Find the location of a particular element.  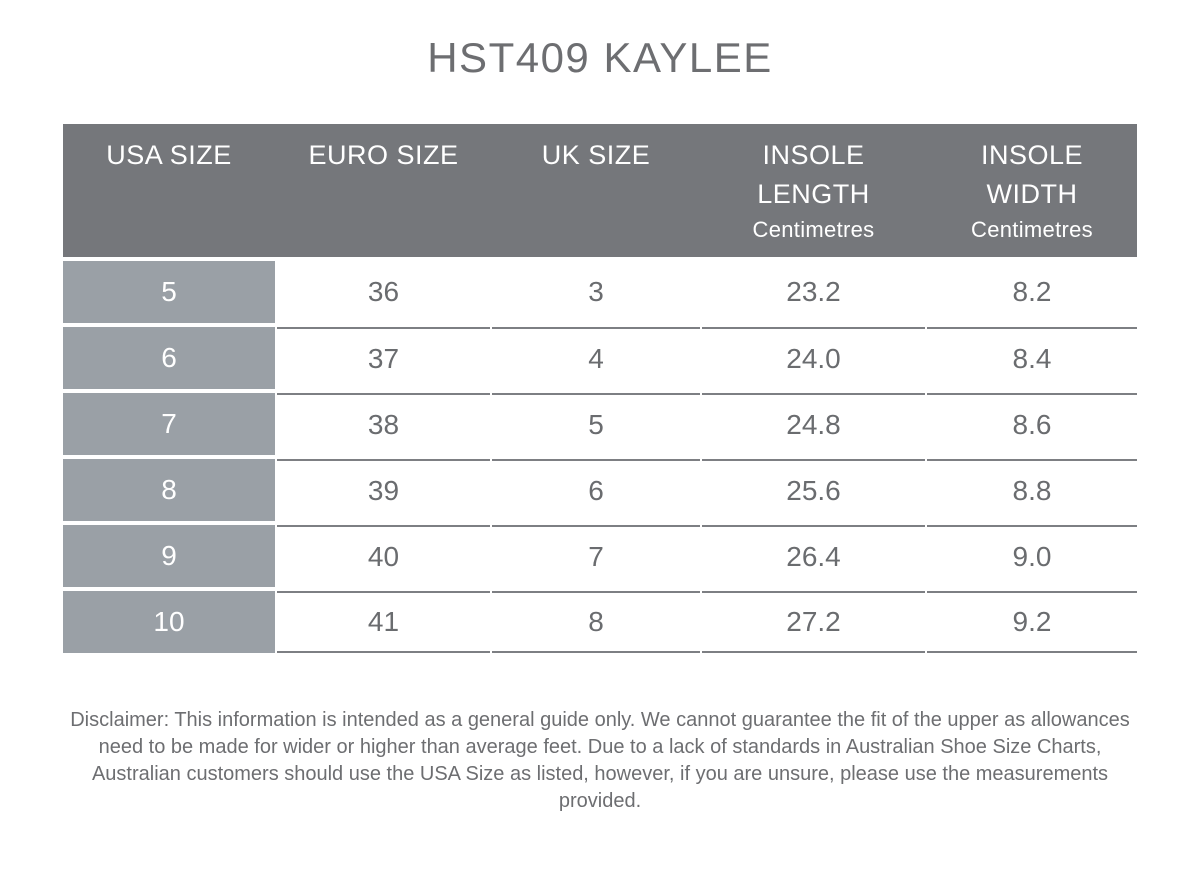

column-header-usa-size: USA SIZE is located at coordinates (169, 190).